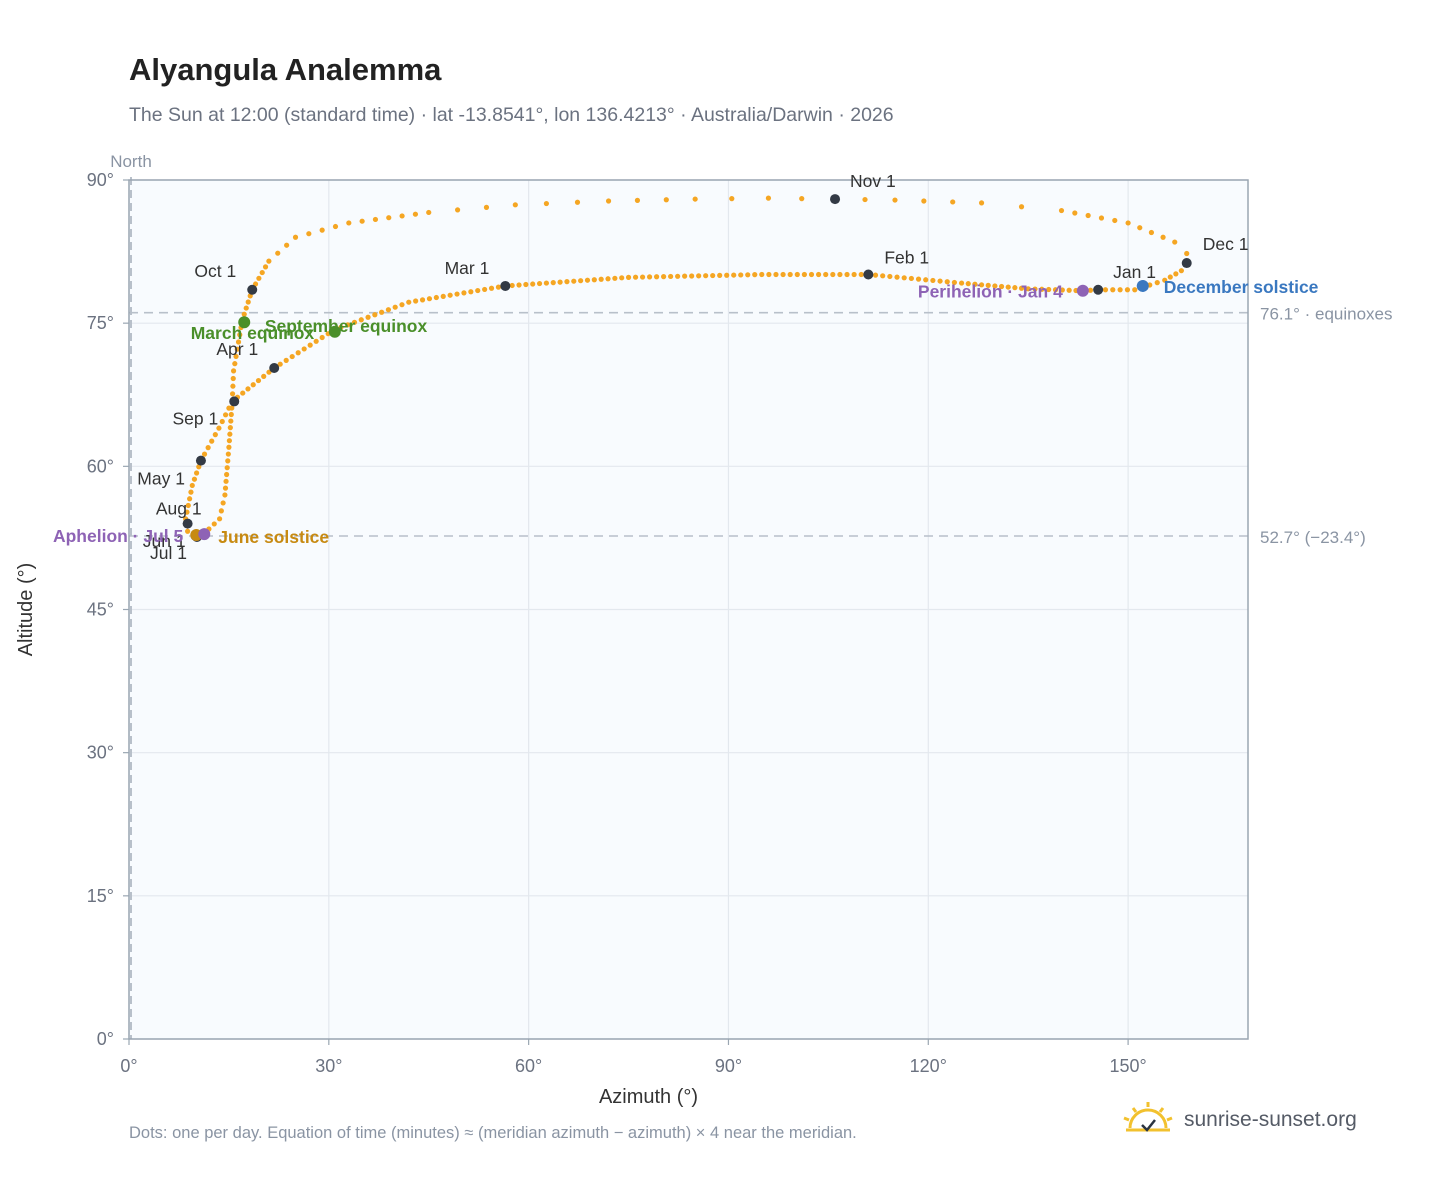  I want to click on x-tick-label: 30°, so click(328, 1066).